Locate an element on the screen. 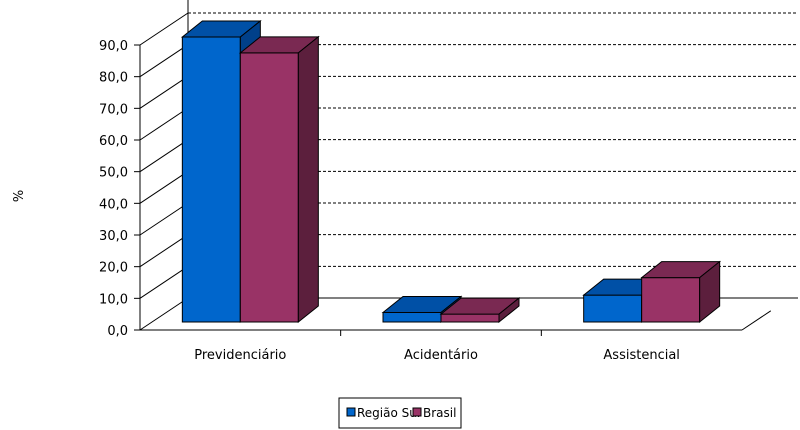 The image size is (800, 430). floor-right-edge is located at coordinates (756, 320).